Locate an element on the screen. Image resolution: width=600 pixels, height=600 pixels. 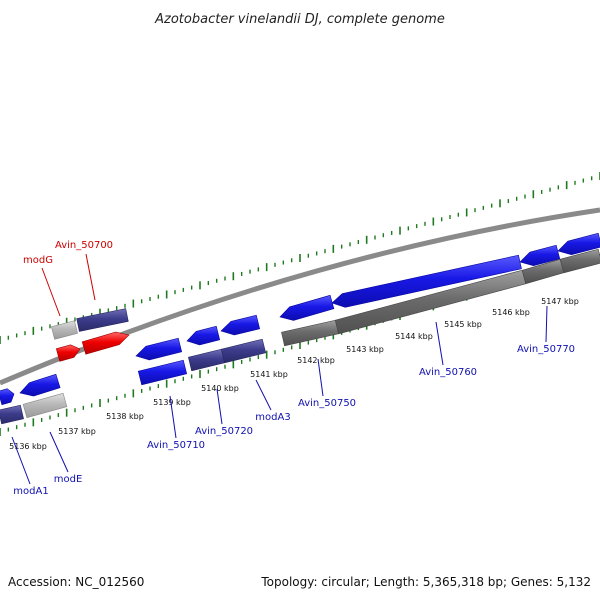
scale-label: 5145 kbp is located at coordinates (463, 324).